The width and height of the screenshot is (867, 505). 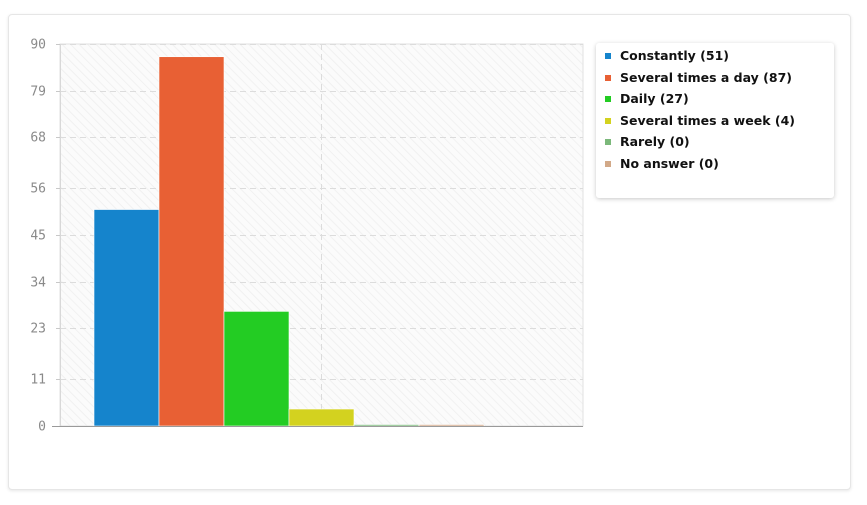 I want to click on y-tick-label: 11, so click(x=38, y=380).